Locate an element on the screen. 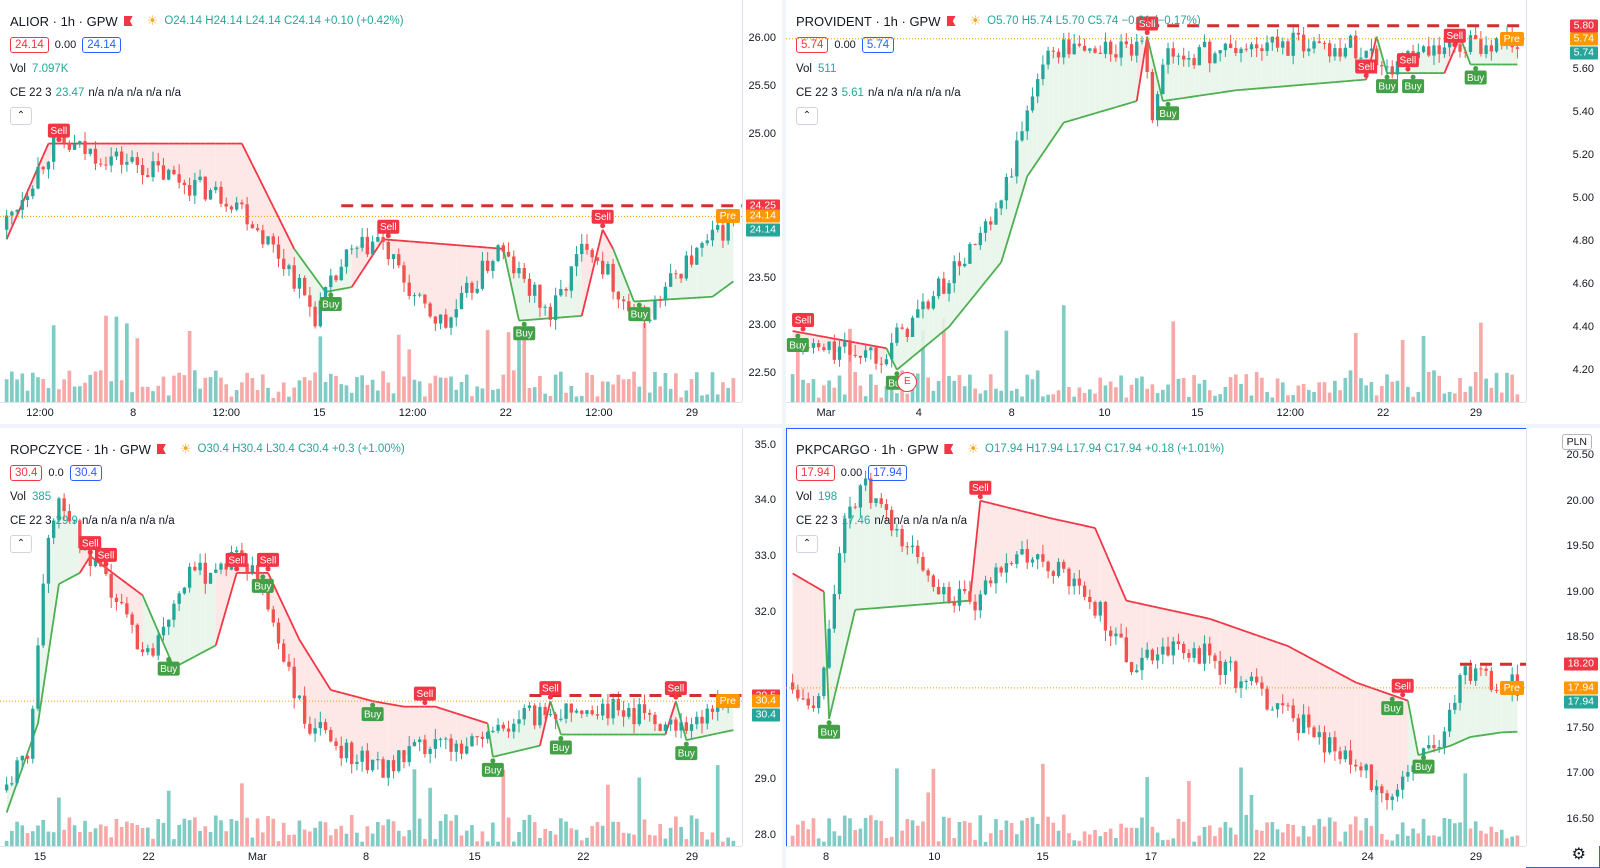 The image size is (1600, 868). currency-label: PLN is located at coordinates (1576, 442).